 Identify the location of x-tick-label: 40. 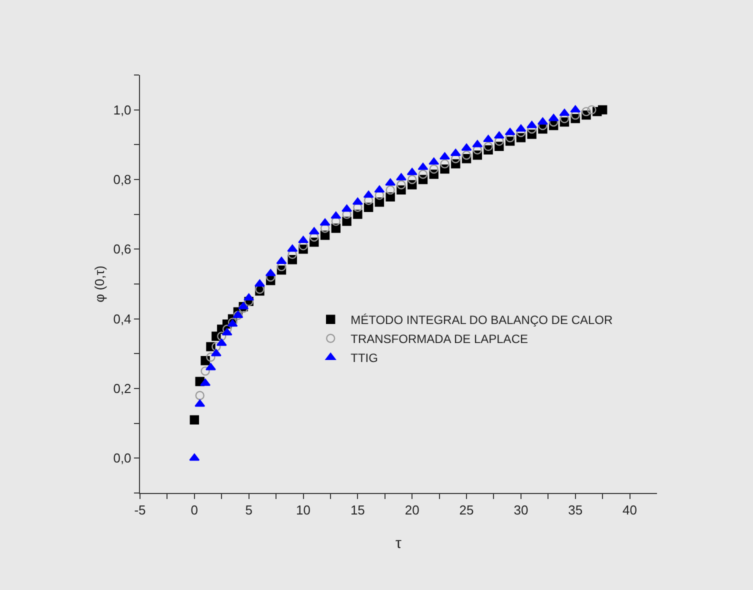
(630, 510).